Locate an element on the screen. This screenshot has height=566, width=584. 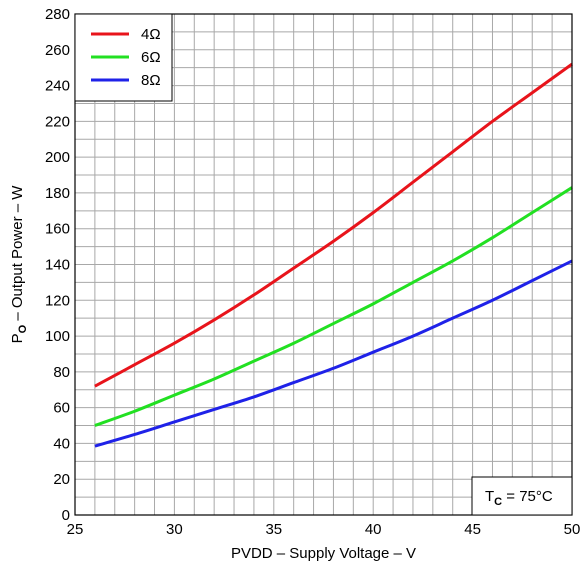
legend-label: 8Ω is located at coordinates (151, 80).